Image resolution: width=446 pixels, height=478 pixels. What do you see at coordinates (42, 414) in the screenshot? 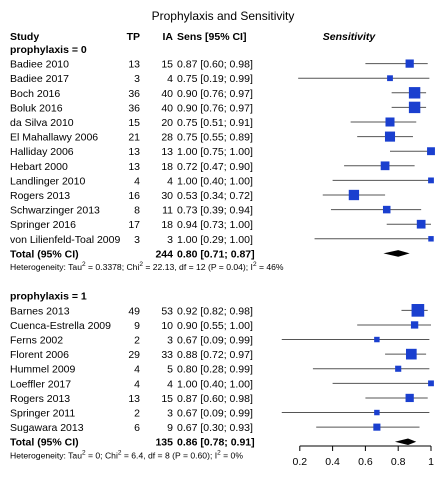
I see `study-name: Springer 2011` at bounding box center [42, 414].